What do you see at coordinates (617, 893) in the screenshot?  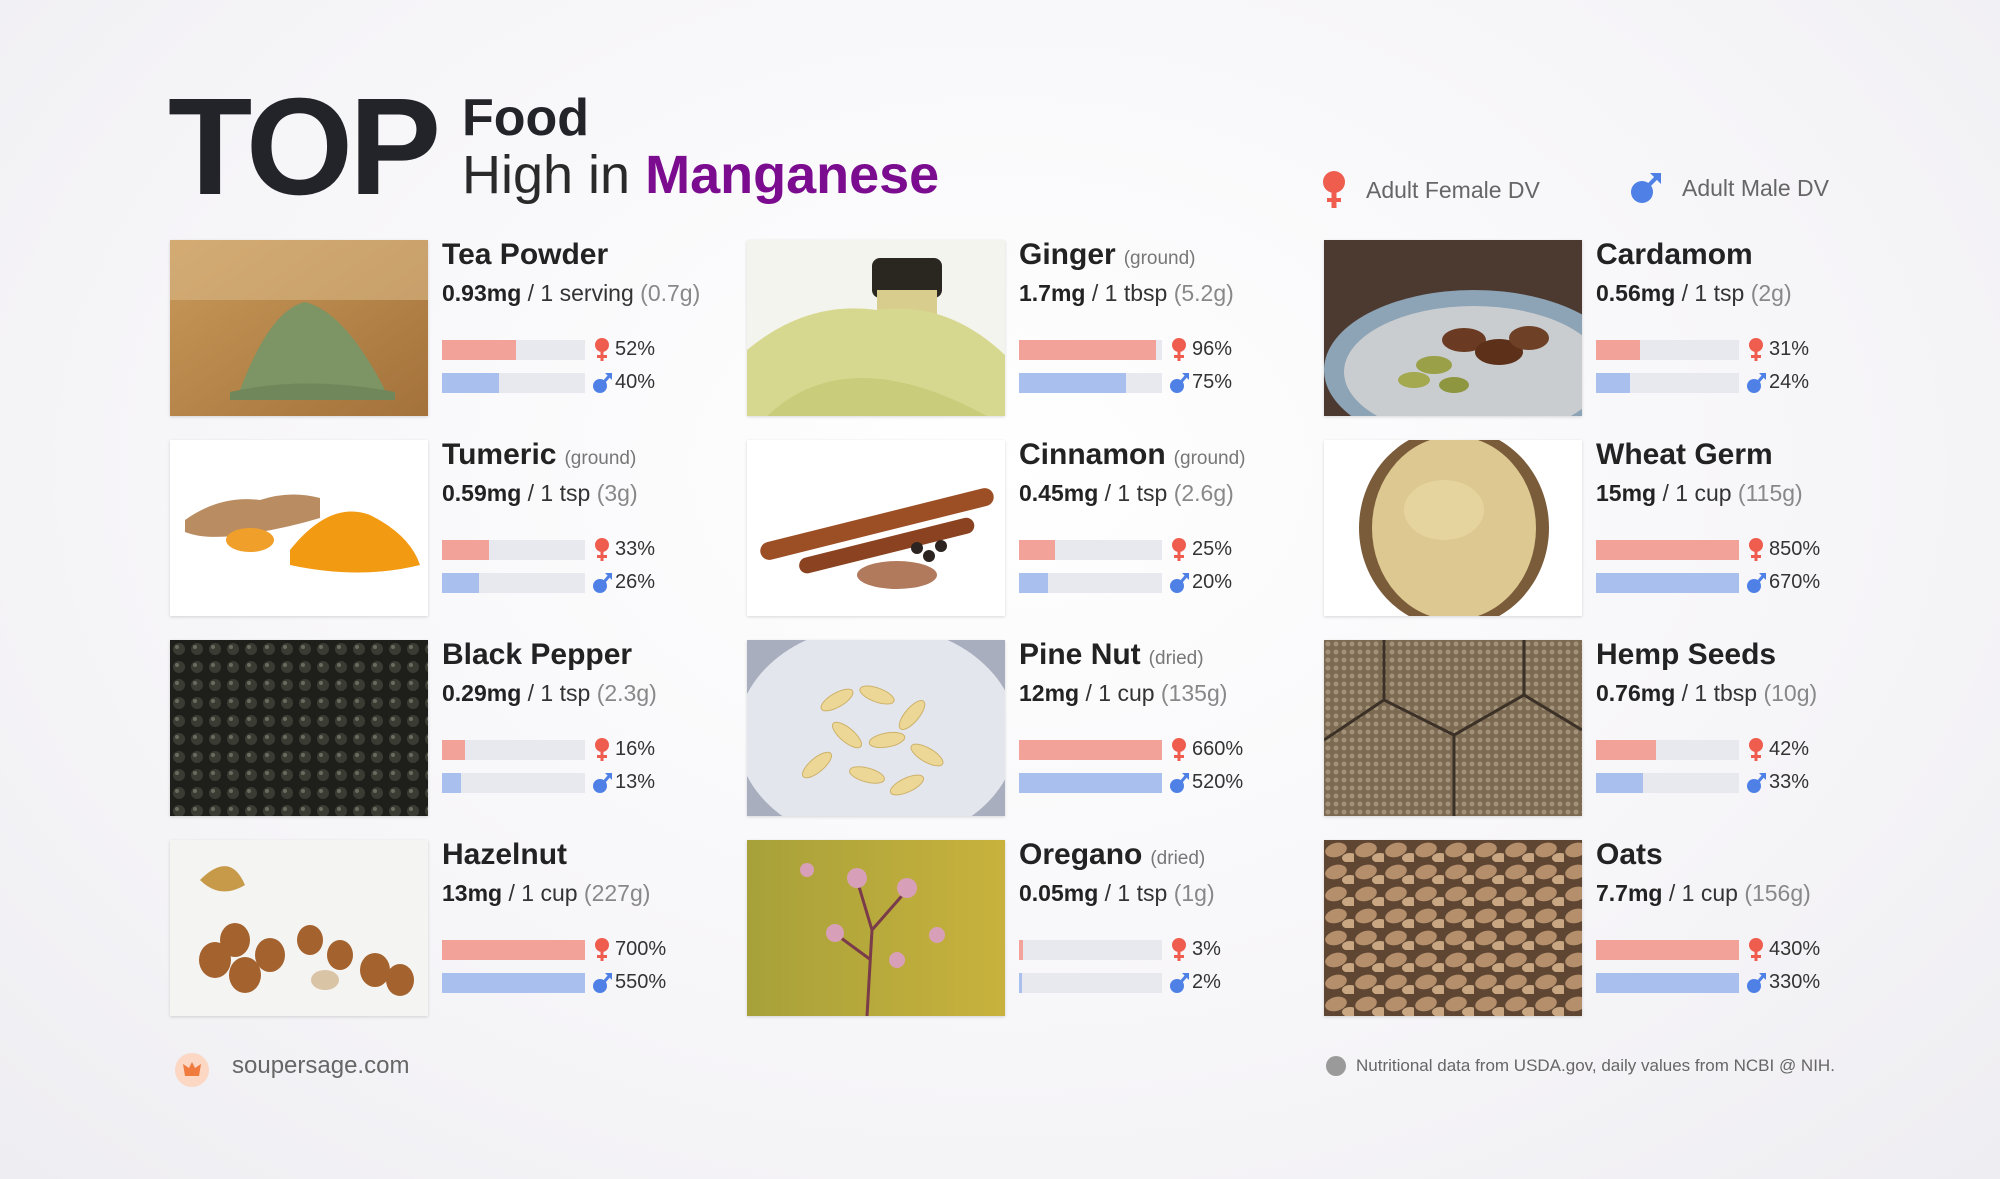 I see `food-weight: (227g)` at bounding box center [617, 893].